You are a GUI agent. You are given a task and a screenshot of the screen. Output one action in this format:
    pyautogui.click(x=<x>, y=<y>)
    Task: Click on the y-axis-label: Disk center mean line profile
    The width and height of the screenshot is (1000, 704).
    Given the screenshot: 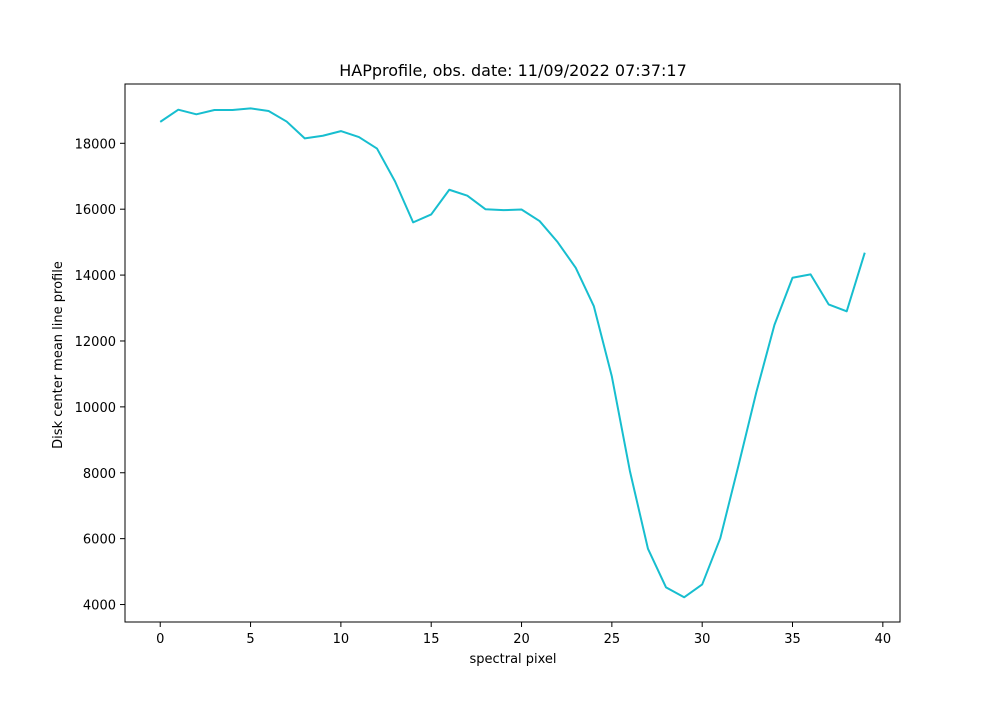 What is the action you would take?
    pyautogui.click(x=58, y=355)
    